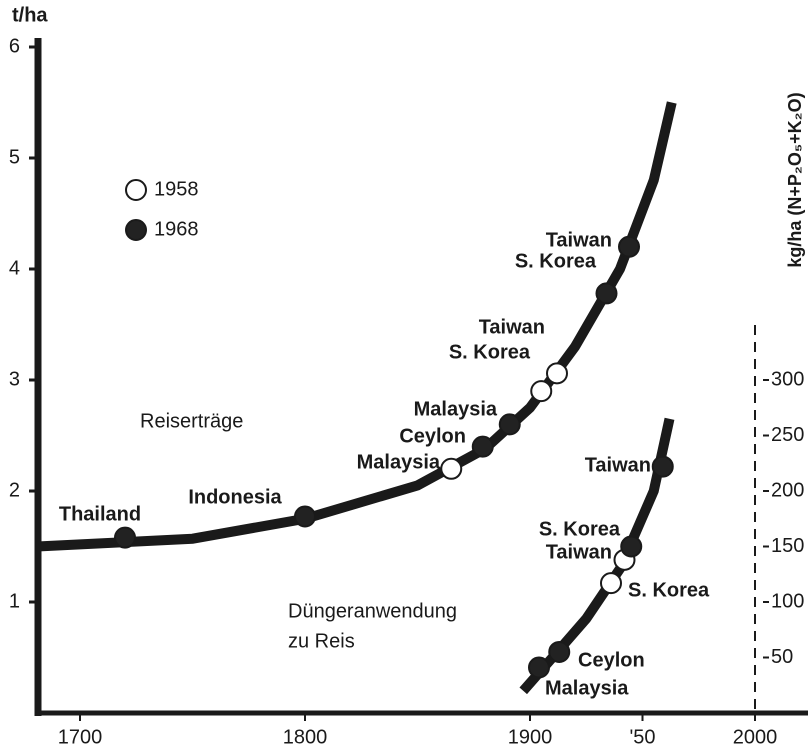 The height and width of the screenshot is (751, 810). What do you see at coordinates (100, 514) in the screenshot?
I see `point-label: Thailand` at bounding box center [100, 514].